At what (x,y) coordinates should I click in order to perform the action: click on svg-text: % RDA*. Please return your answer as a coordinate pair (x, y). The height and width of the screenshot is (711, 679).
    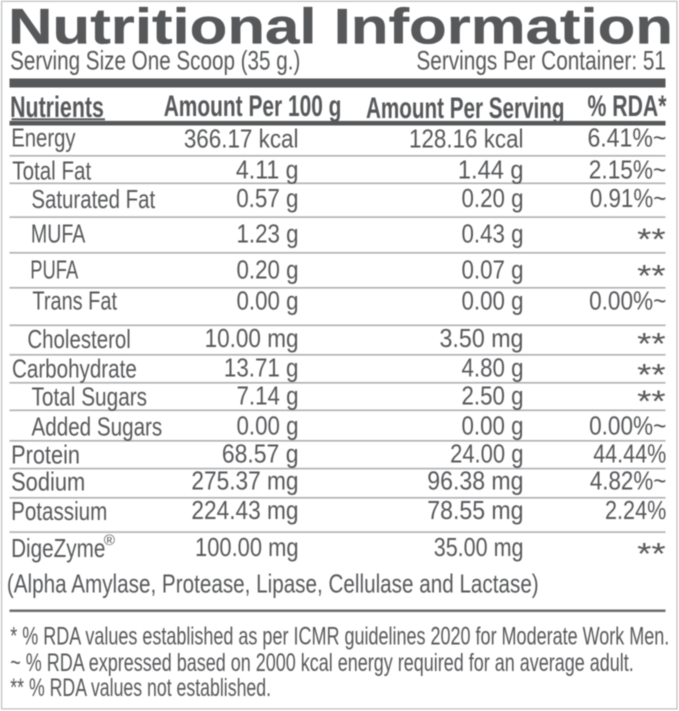
    Looking at the image, I should click on (626, 106).